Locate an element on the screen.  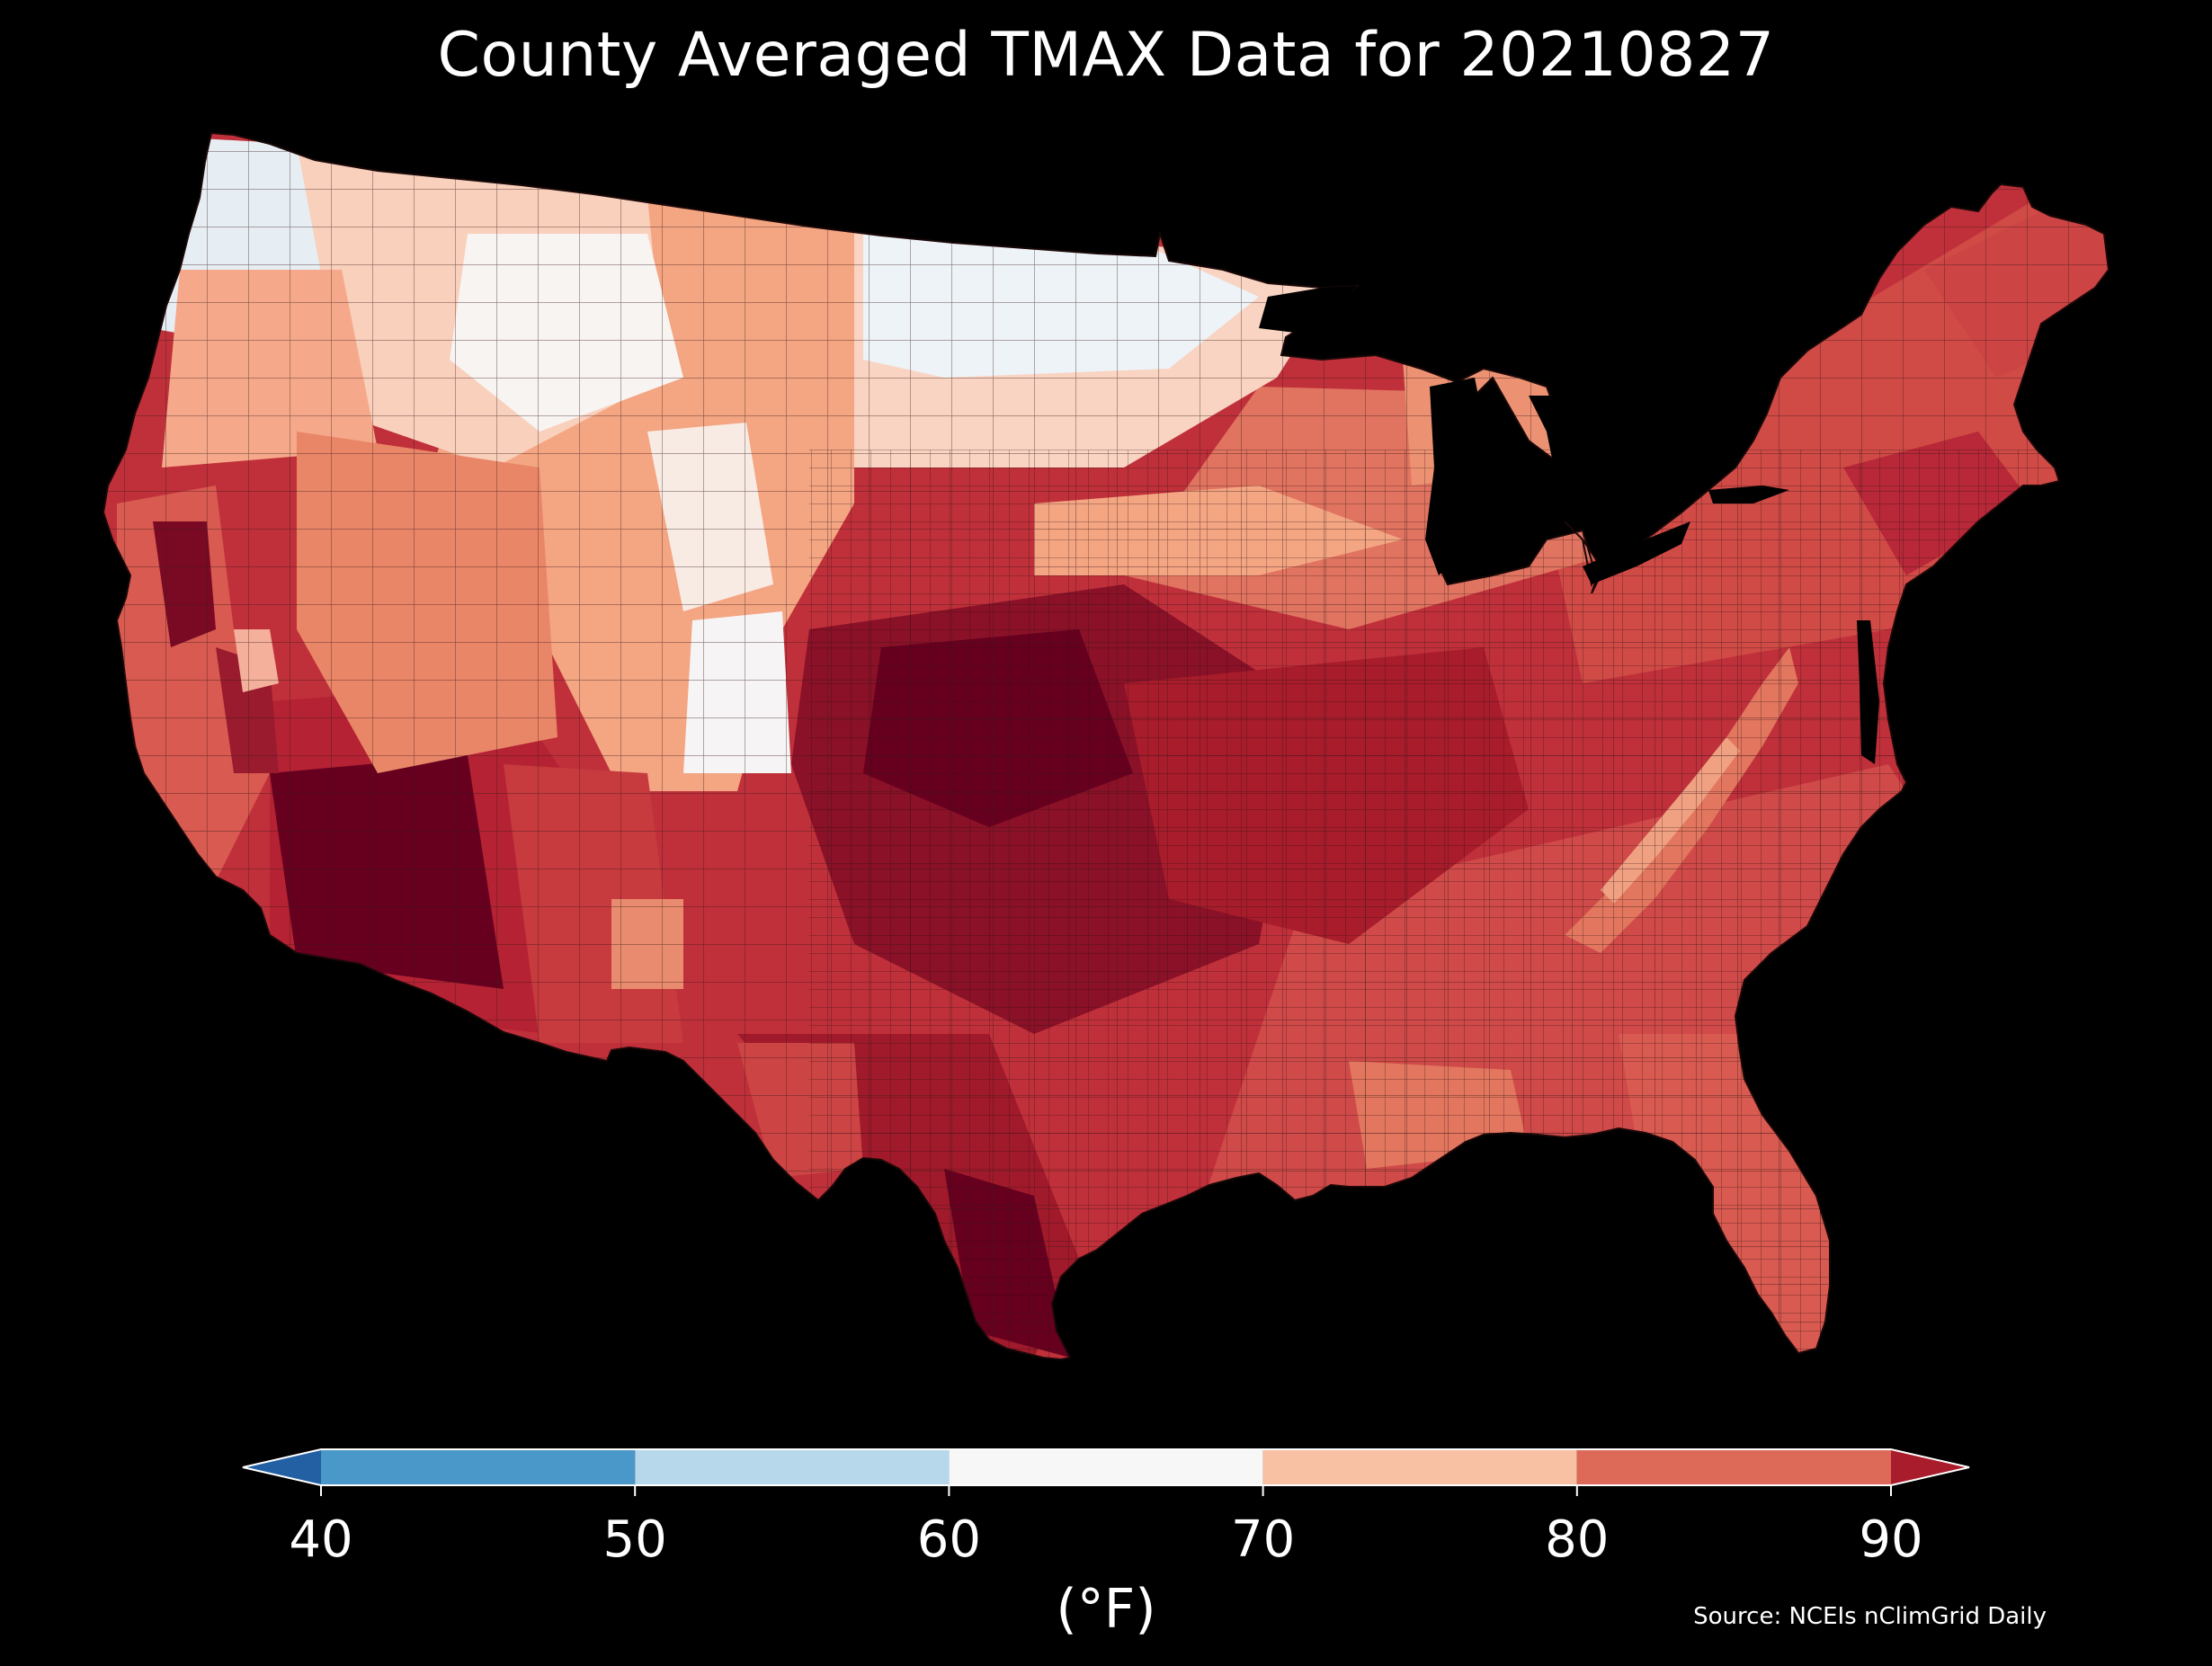
tick-label-50: 50 is located at coordinates (634, 1540).